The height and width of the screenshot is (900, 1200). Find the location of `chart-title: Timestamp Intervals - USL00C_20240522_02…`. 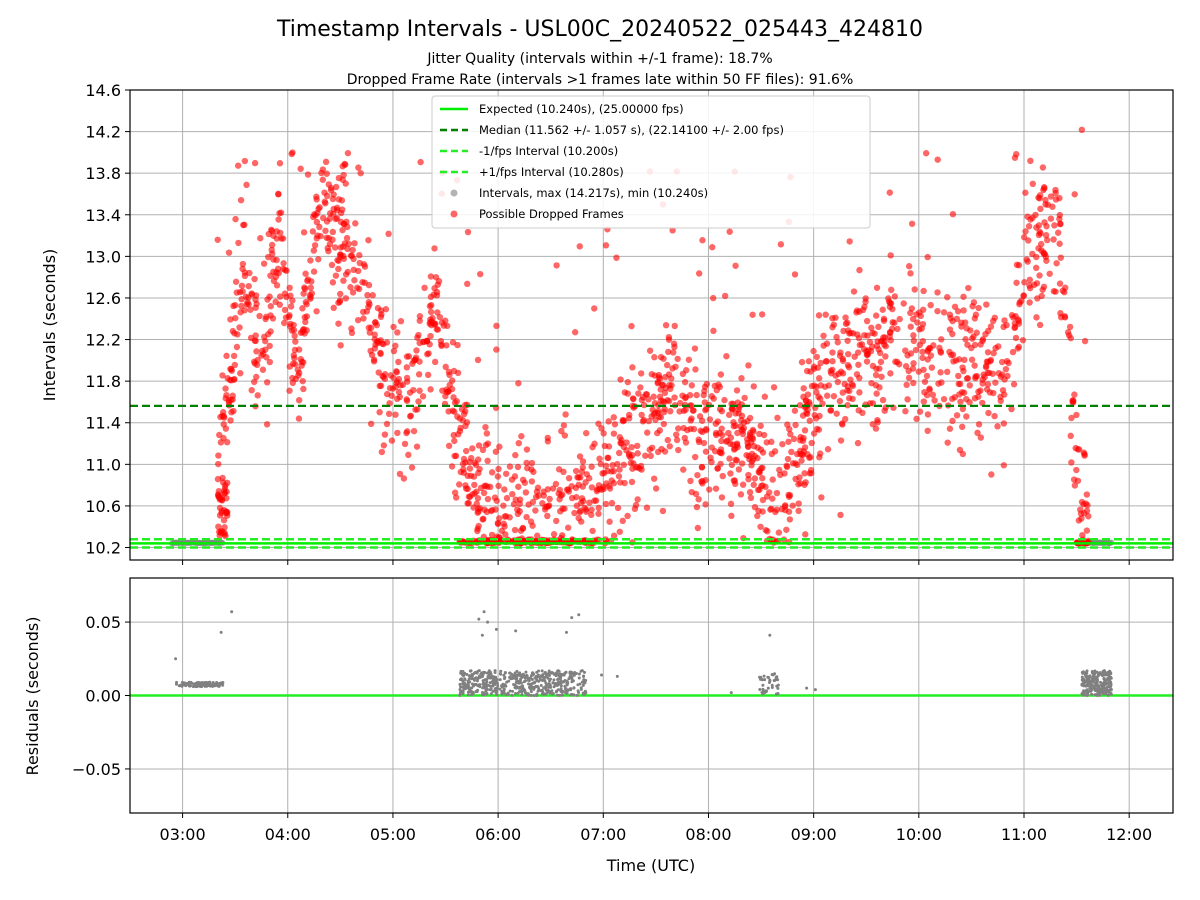

chart-title: Timestamp Intervals - USL00C_20240522_02… is located at coordinates (599, 29).